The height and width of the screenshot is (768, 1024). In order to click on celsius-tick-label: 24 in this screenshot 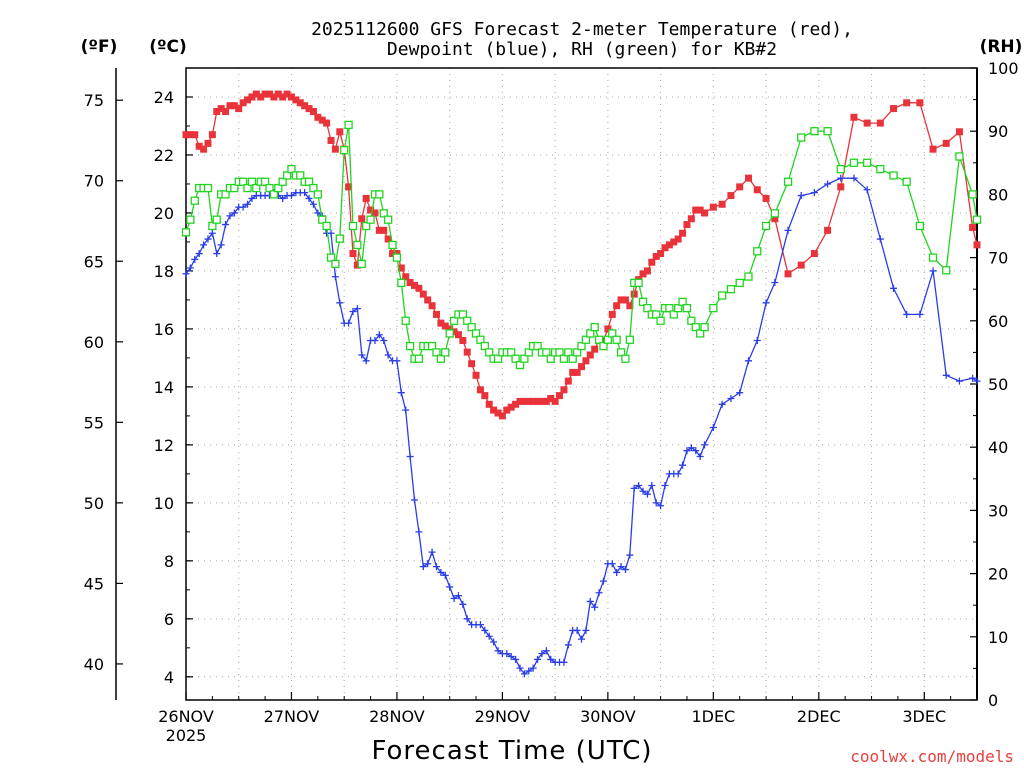, I will do `click(164, 97)`.